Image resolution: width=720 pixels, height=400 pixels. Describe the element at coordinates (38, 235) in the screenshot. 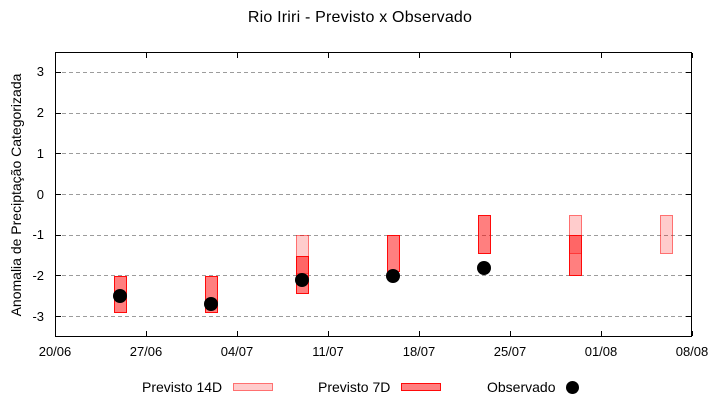

I see `y-tick-label: -1` at that location.